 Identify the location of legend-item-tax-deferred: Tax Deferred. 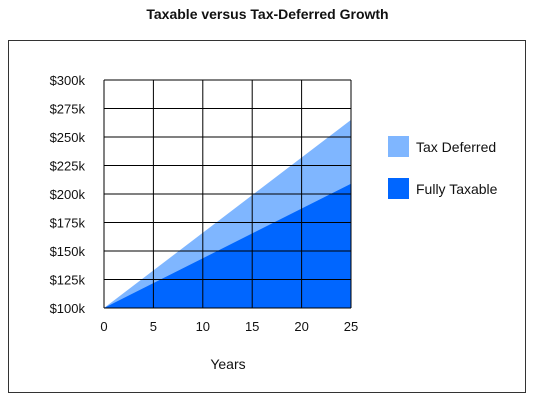
(442, 146).